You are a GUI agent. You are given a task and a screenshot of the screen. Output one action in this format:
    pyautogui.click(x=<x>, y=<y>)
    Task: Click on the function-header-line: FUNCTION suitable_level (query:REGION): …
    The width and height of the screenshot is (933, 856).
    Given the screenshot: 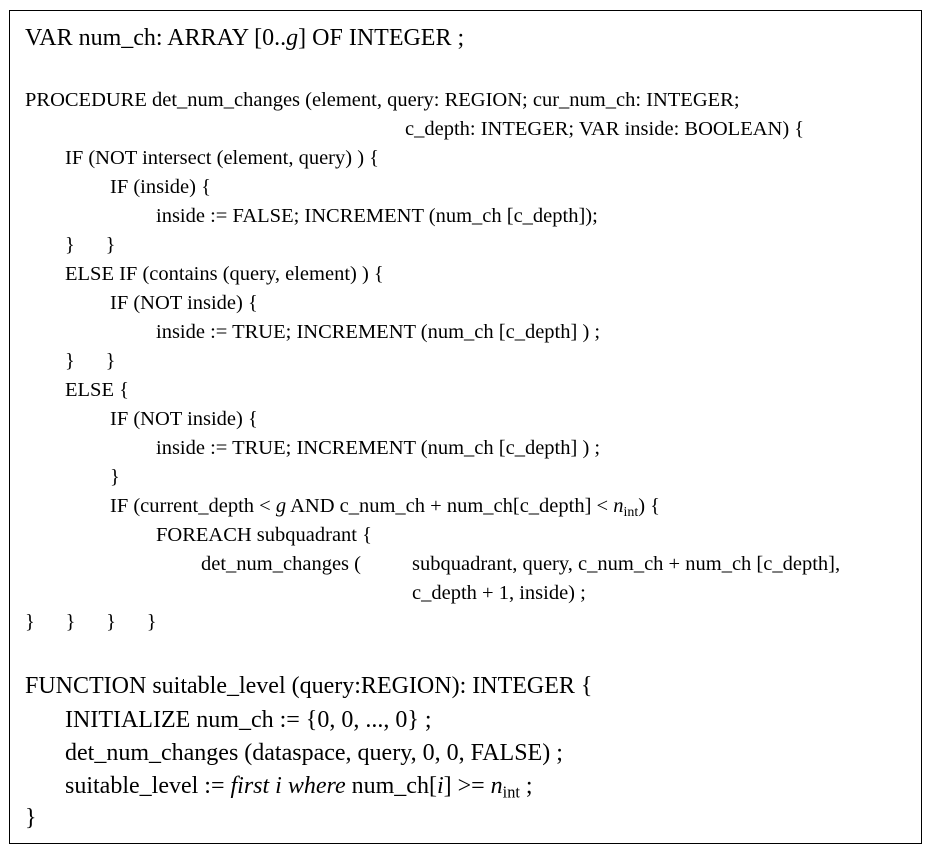 What is the action you would take?
    pyautogui.click(x=309, y=686)
    